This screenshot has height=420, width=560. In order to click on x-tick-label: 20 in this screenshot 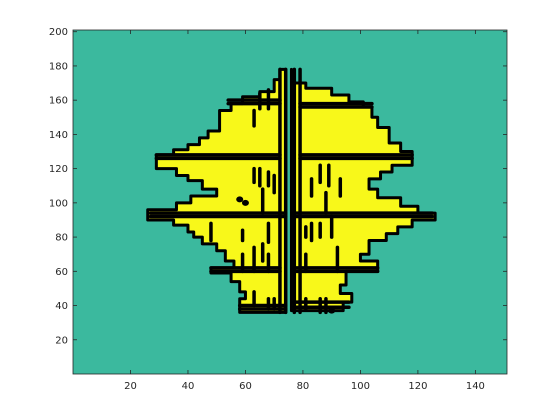, I will do `click(130, 386)`.